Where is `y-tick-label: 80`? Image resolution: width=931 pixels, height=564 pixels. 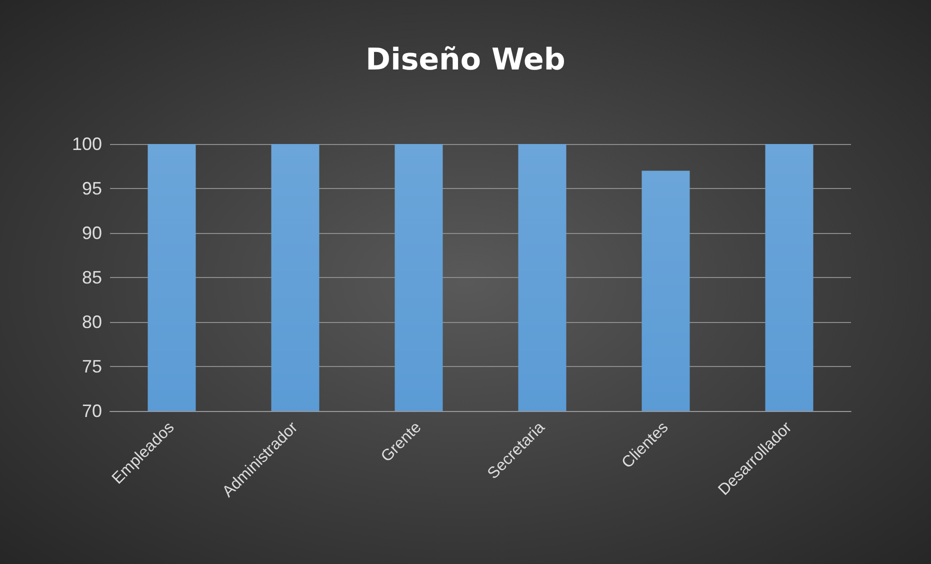 y-tick-label: 80 is located at coordinates (92, 322).